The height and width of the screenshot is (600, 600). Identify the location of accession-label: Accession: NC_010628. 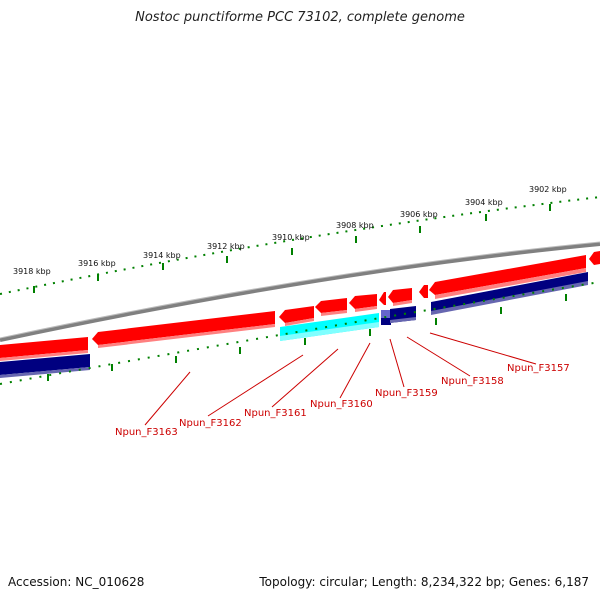
(76, 582).